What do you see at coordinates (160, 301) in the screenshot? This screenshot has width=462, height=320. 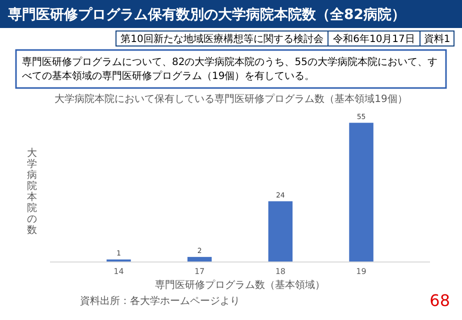 I see `text: 資料出所：各大学ホームページより` at bounding box center [160, 301].